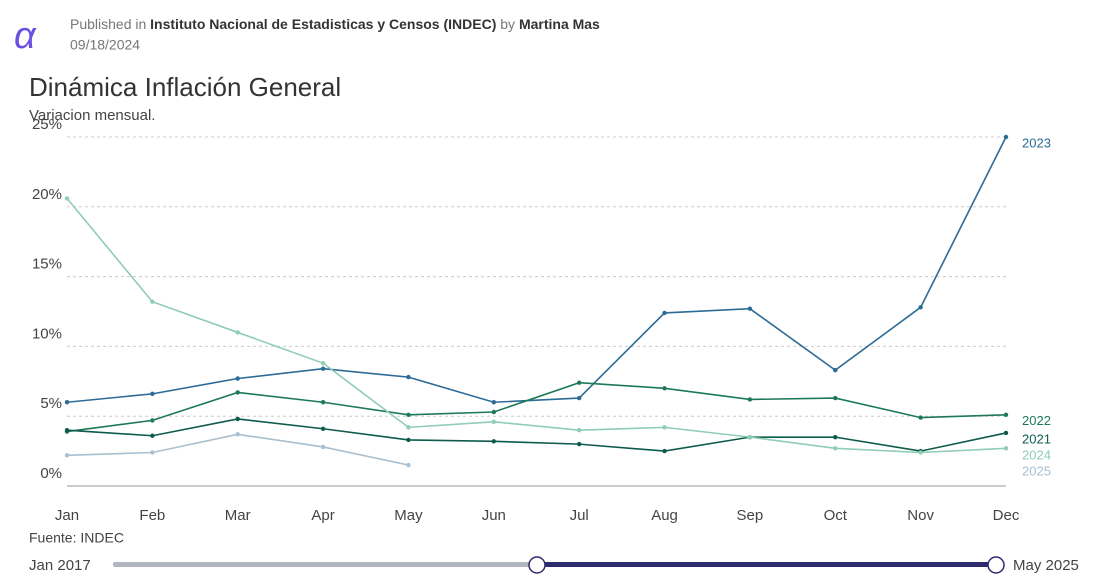 The height and width of the screenshot is (582, 1111). Describe the element at coordinates (51, 473) in the screenshot. I see `y-tick-label: 0%` at that location.